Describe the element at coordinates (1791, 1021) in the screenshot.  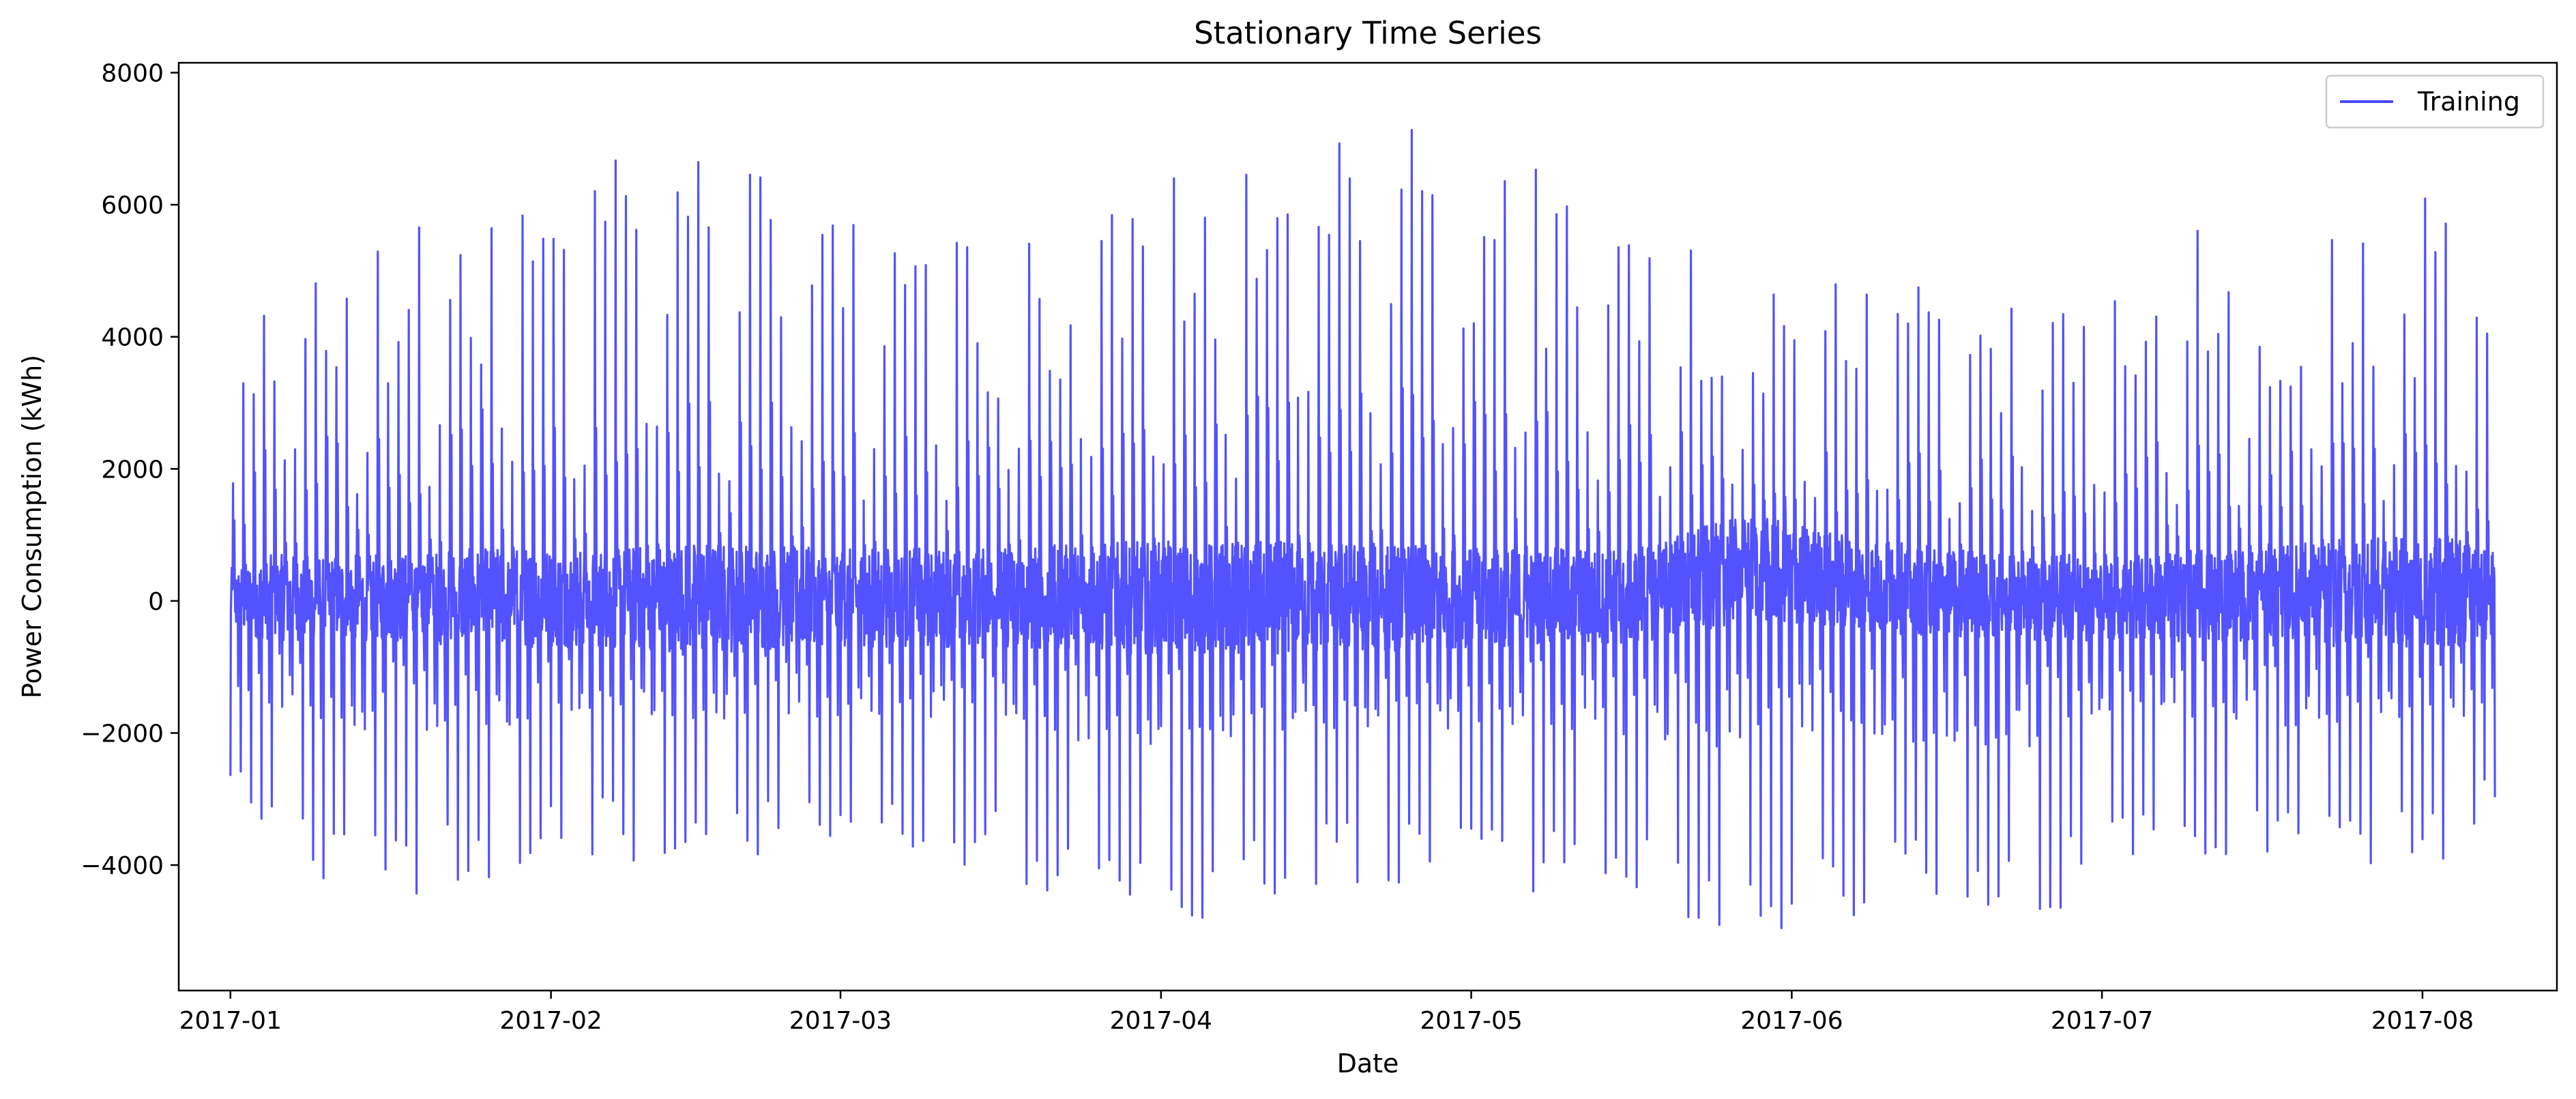
I see `x-tick-label: 2017-06` at that location.